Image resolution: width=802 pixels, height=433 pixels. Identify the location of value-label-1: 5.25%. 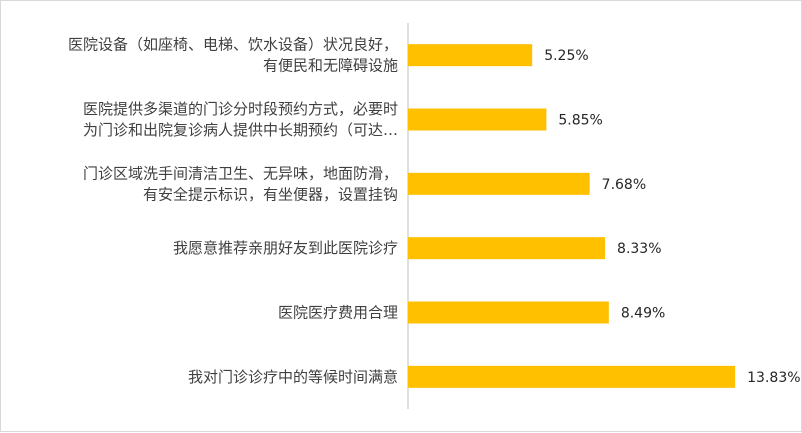
(566, 56).